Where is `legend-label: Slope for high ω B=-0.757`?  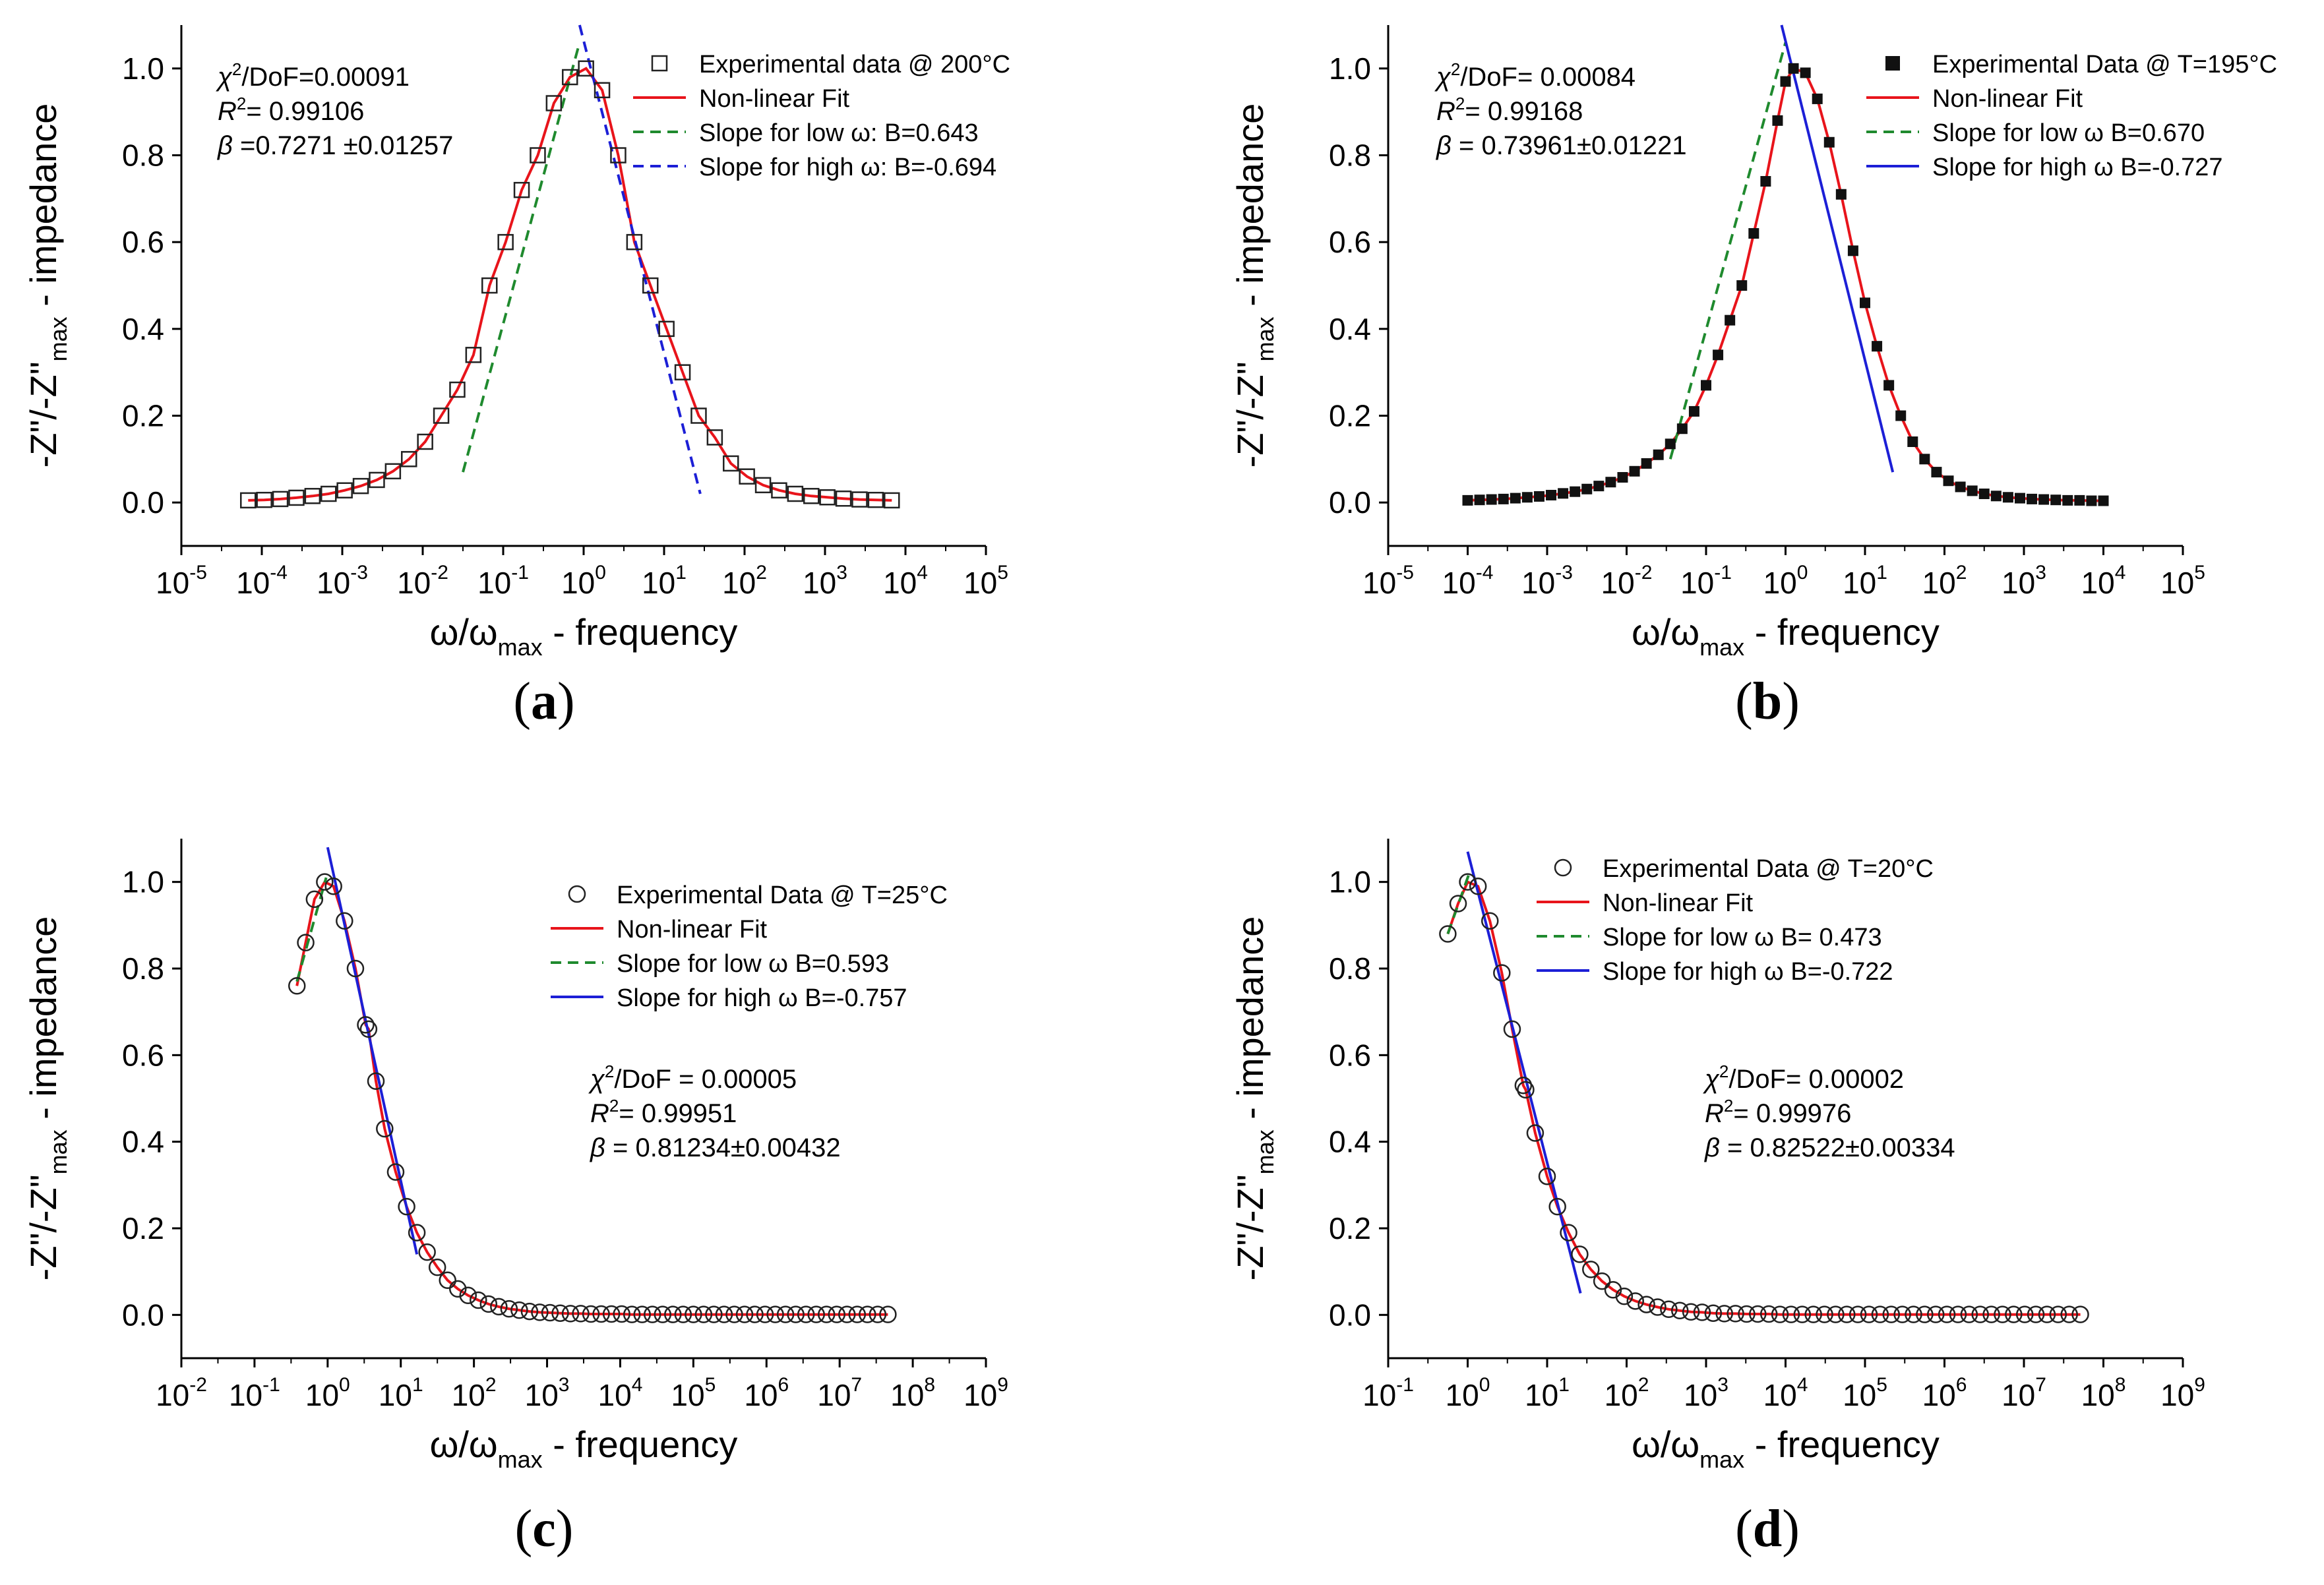
legend-label: Slope for high ω B=-0.757 is located at coordinates (762, 998).